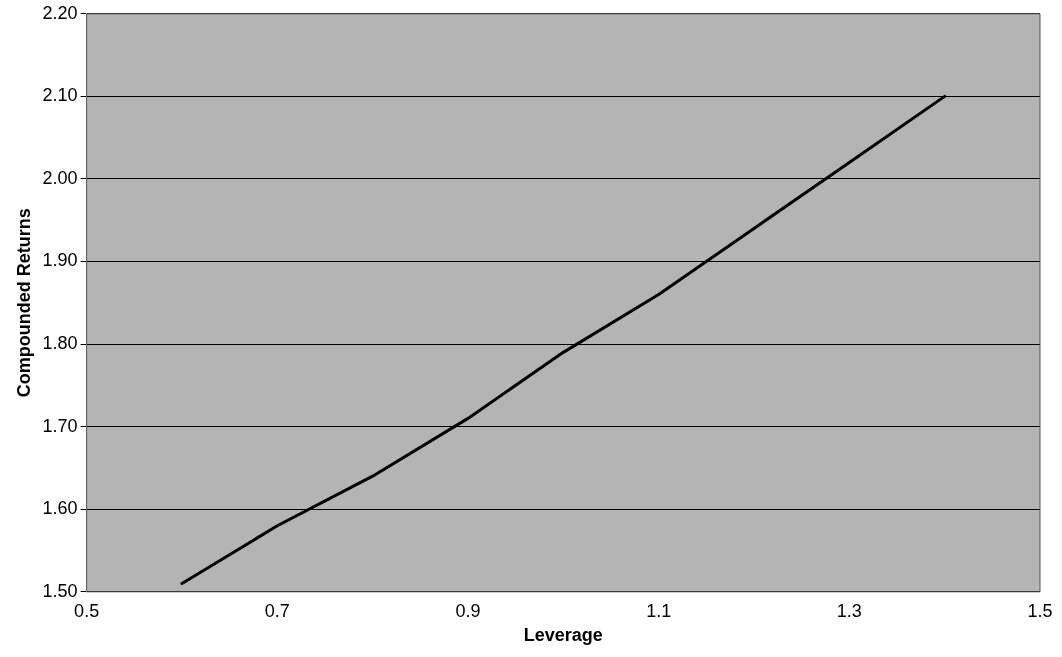 The image size is (1062, 657). Describe the element at coordinates (468, 610) in the screenshot. I see `x-tick-label: 0.9` at that location.